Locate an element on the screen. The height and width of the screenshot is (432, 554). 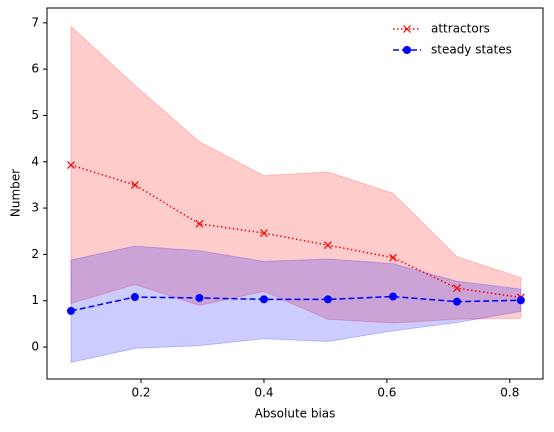
y-tick-label: 3 is located at coordinates (35, 208).